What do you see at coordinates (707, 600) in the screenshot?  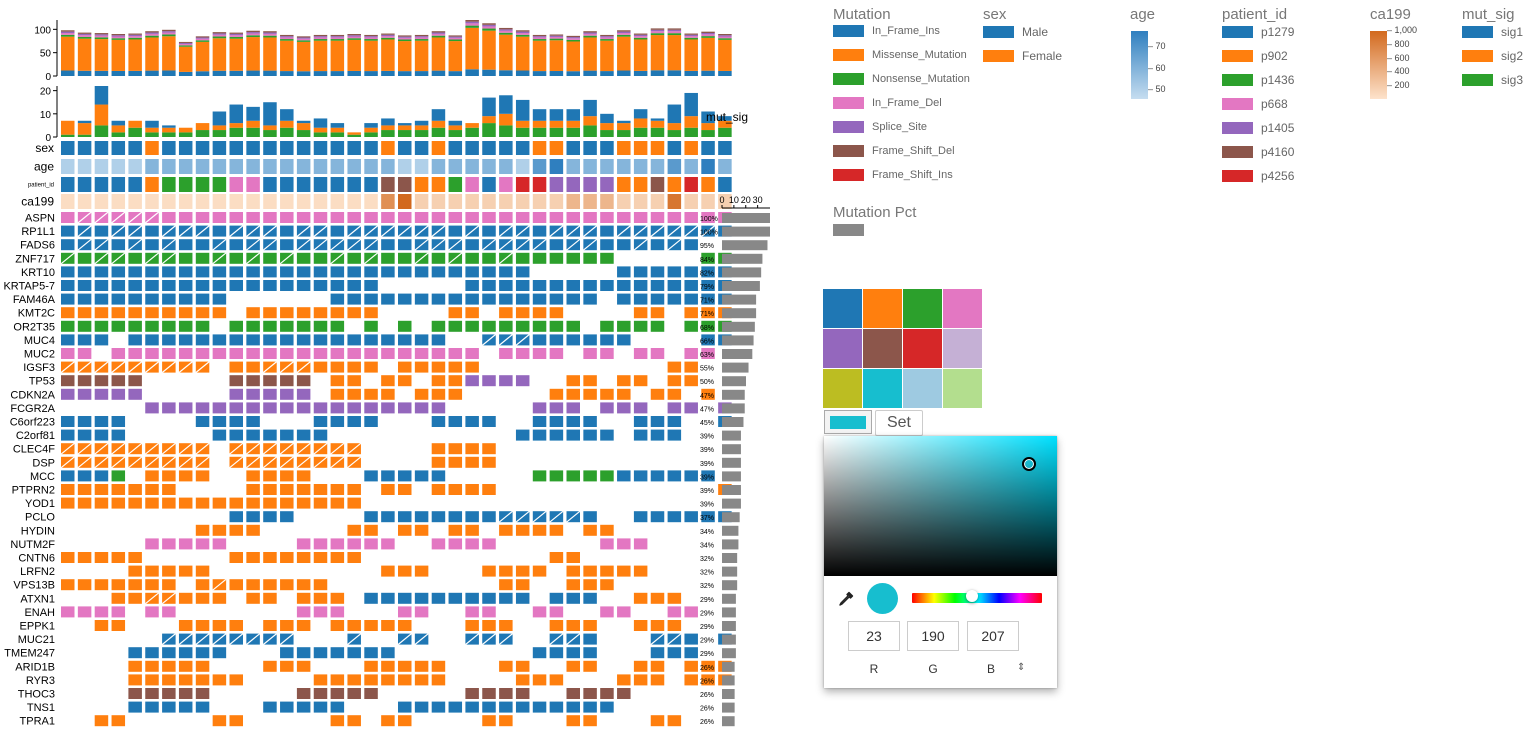 I see `gene-percentage-label: 29%` at bounding box center [707, 600].